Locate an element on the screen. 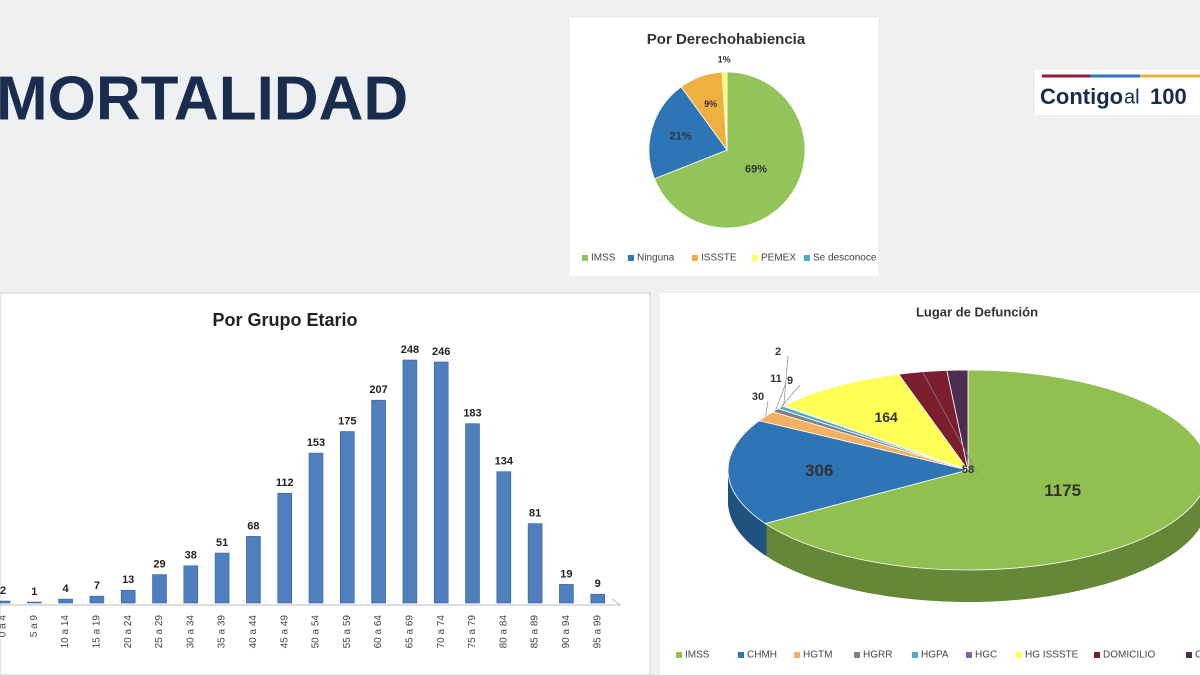 Image resolution: width=1200 pixels, height=675 pixels. x-tick-label: 80 a 84 is located at coordinates (503, 632).